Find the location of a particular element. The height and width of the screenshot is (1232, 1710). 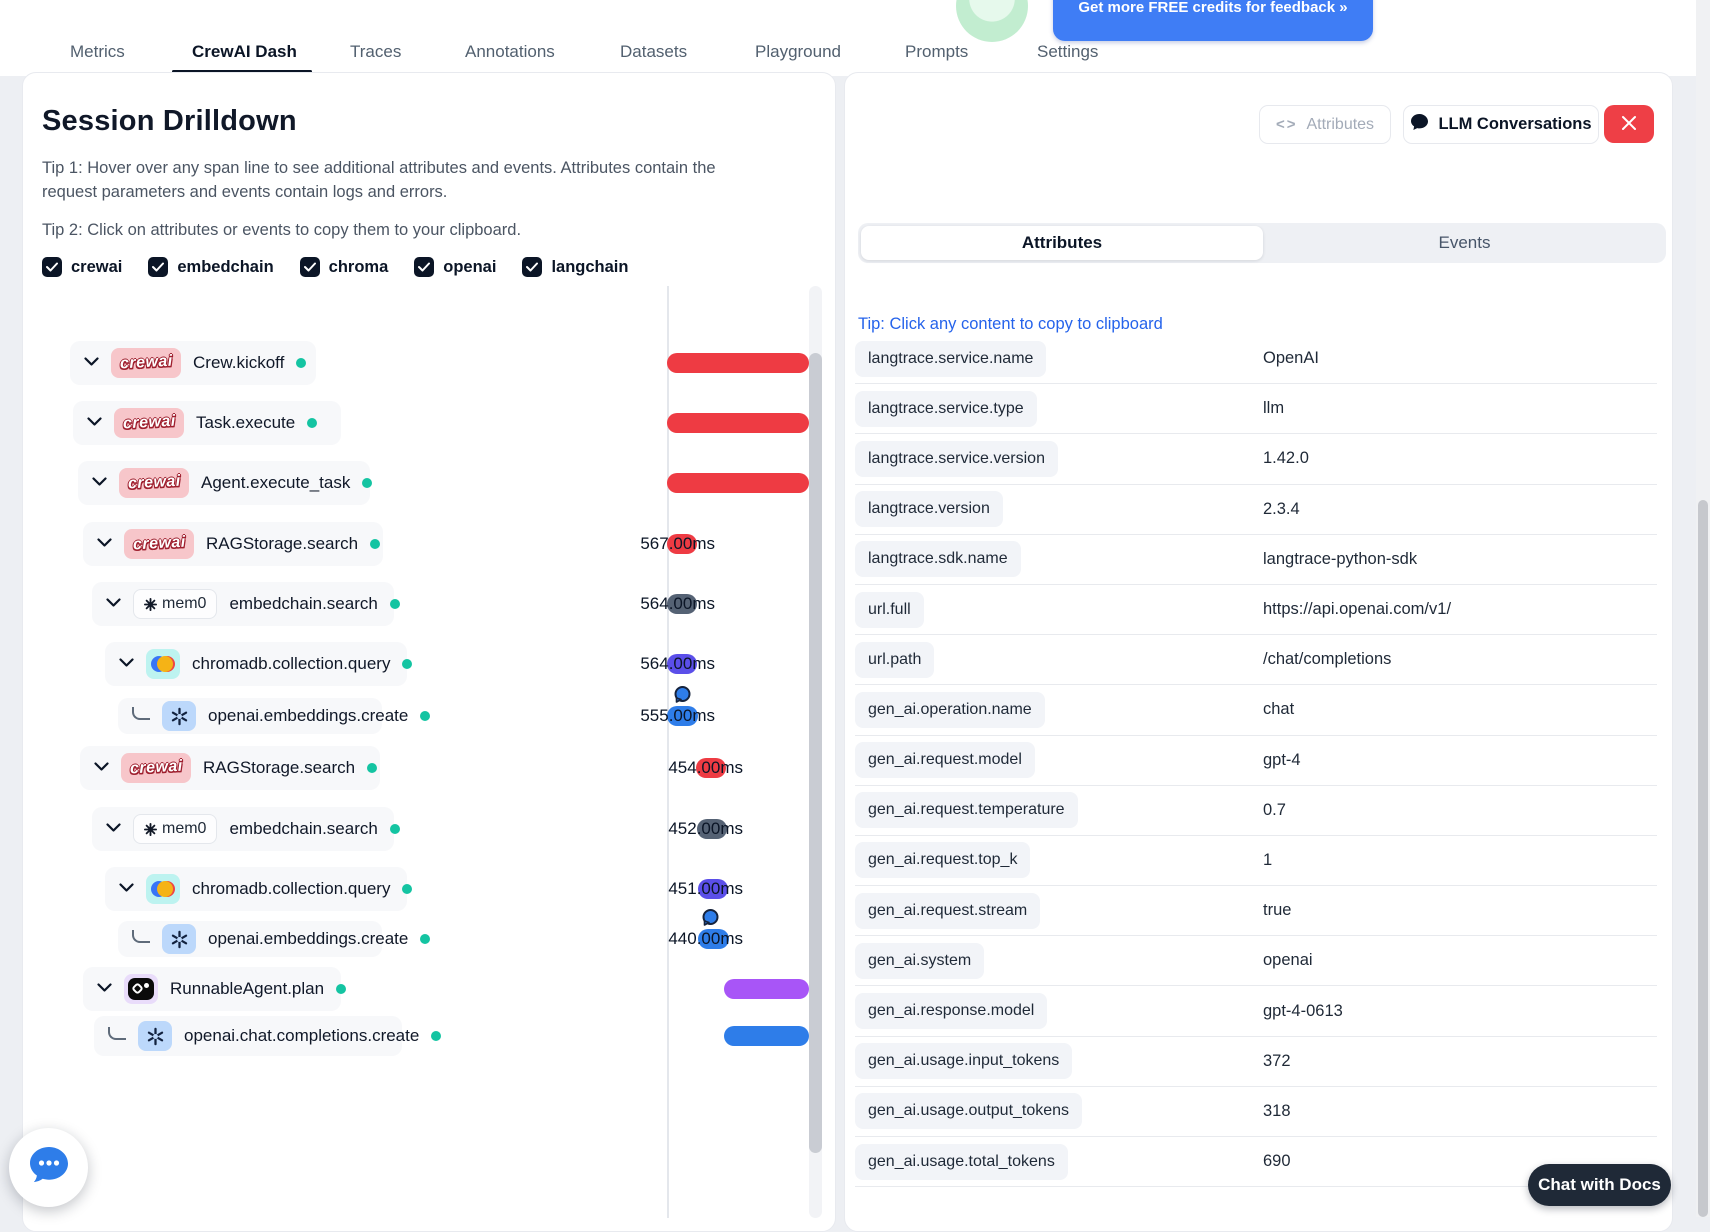

filter-chroma: chroma is located at coordinates (343, 267).